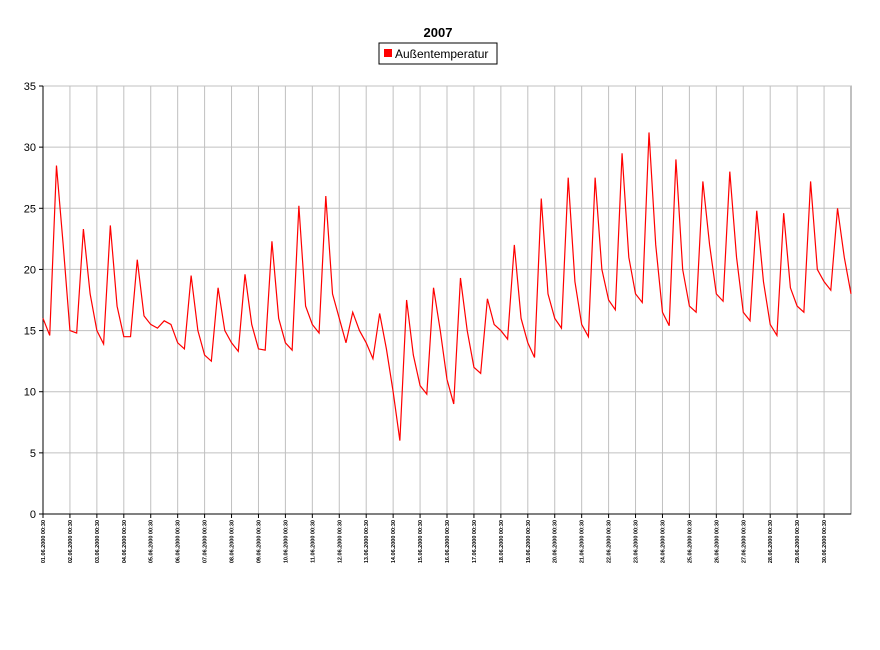  Describe the element at coordinates (441, 54) in the screenshot. I see `legend-label: Außentemperatur` at that location.